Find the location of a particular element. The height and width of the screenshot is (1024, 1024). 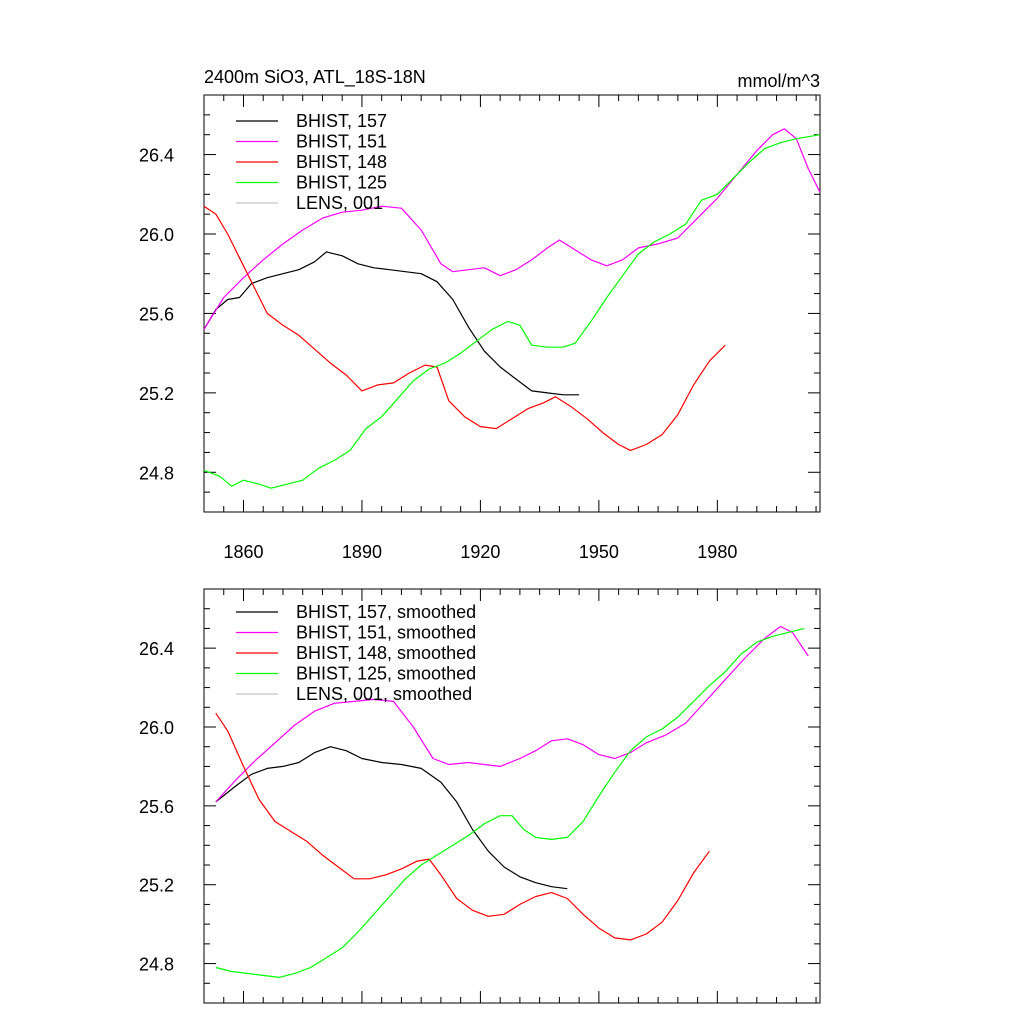

legend-label: BHIST, 157, smoothed is located at coordinates (386, 612).